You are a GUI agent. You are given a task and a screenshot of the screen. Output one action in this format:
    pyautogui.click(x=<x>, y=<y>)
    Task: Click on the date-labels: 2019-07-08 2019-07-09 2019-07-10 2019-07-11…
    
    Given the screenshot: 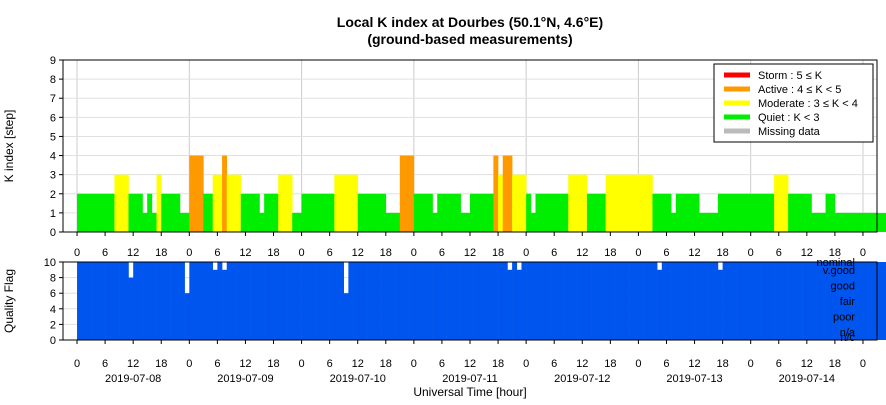 What is the action you would take?
    pyautogui.click(x=470, y=379)
    